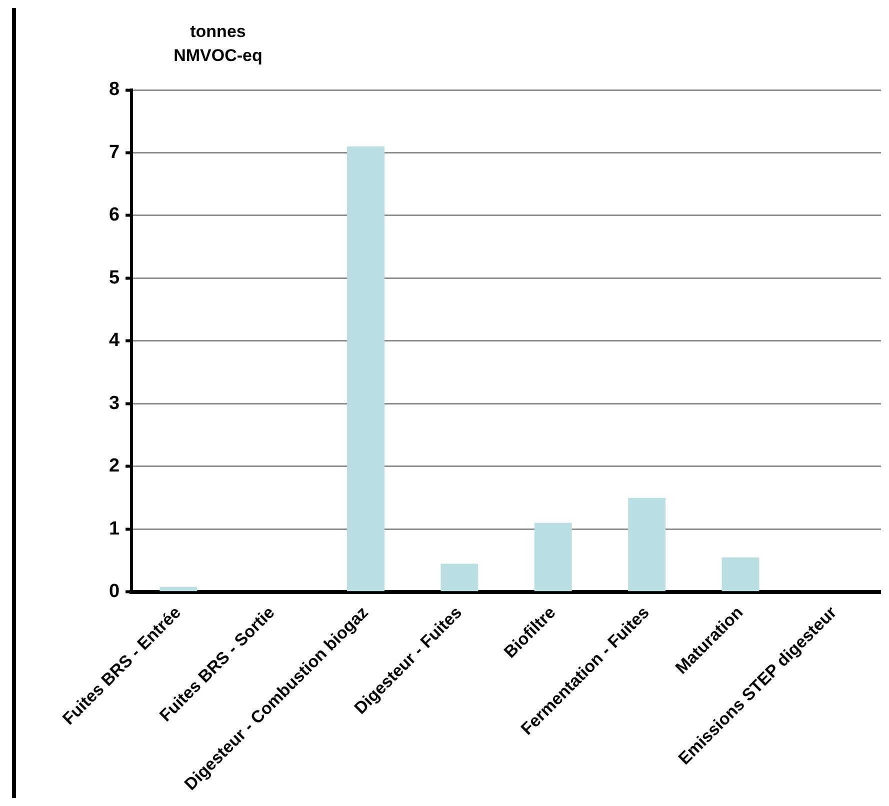 Image resolution: width=889 pixels, height=806 pixels. Describe the element at coordinates (114, 403) in the screenshot. I see `y-tick-label: 3` at that location.